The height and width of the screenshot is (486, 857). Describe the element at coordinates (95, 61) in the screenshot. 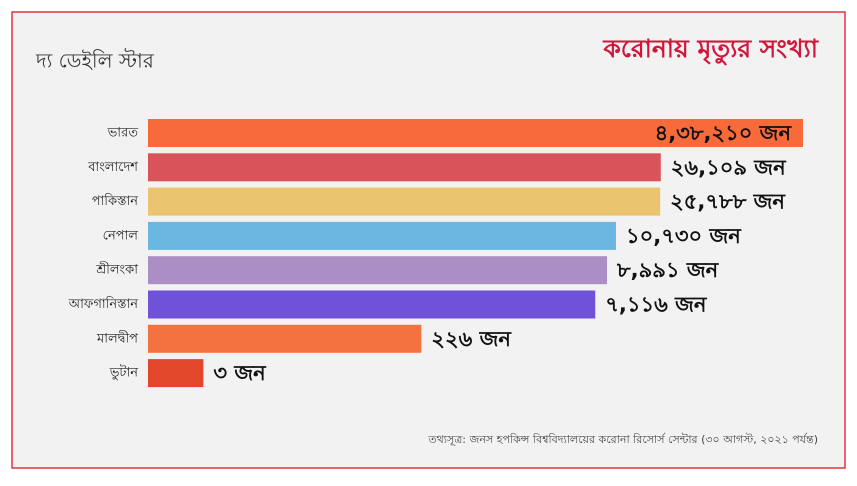

I see `logo: দ্য ডেইলি স্টার` at that location.